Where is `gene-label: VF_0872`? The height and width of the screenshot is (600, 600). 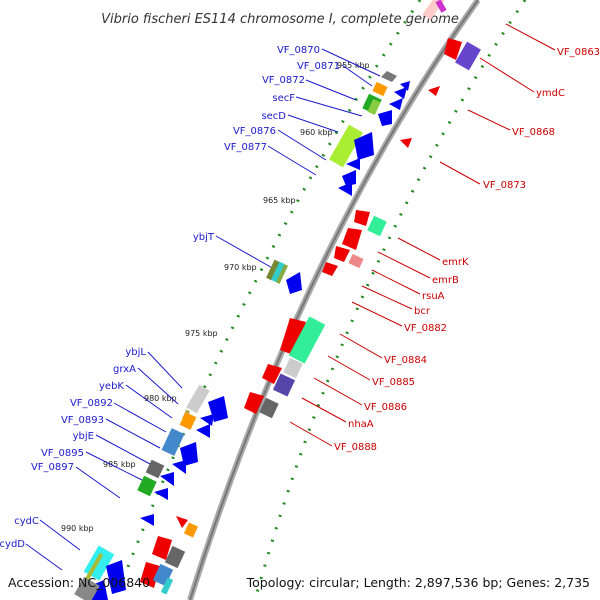 gene-label: VF_0872 is located at coordinates (283, 80).